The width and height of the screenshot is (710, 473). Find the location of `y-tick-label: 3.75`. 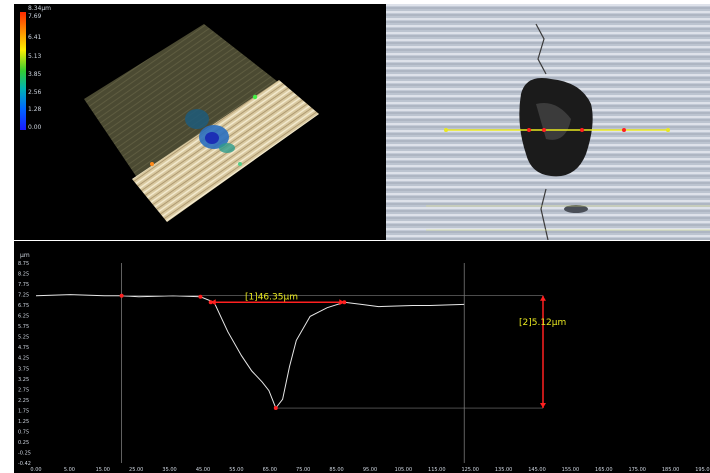

y-tick-label: 3.75 is located at coordinates (23, 369).